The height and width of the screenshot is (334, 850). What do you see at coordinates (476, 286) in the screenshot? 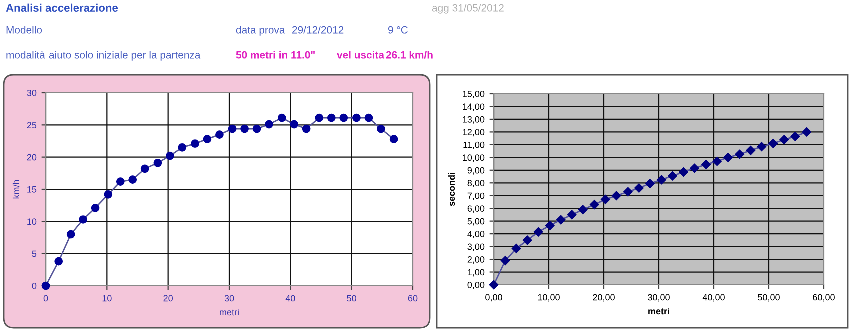
I see `y-tick-label: 0,00` at bounding box center [476, 286].